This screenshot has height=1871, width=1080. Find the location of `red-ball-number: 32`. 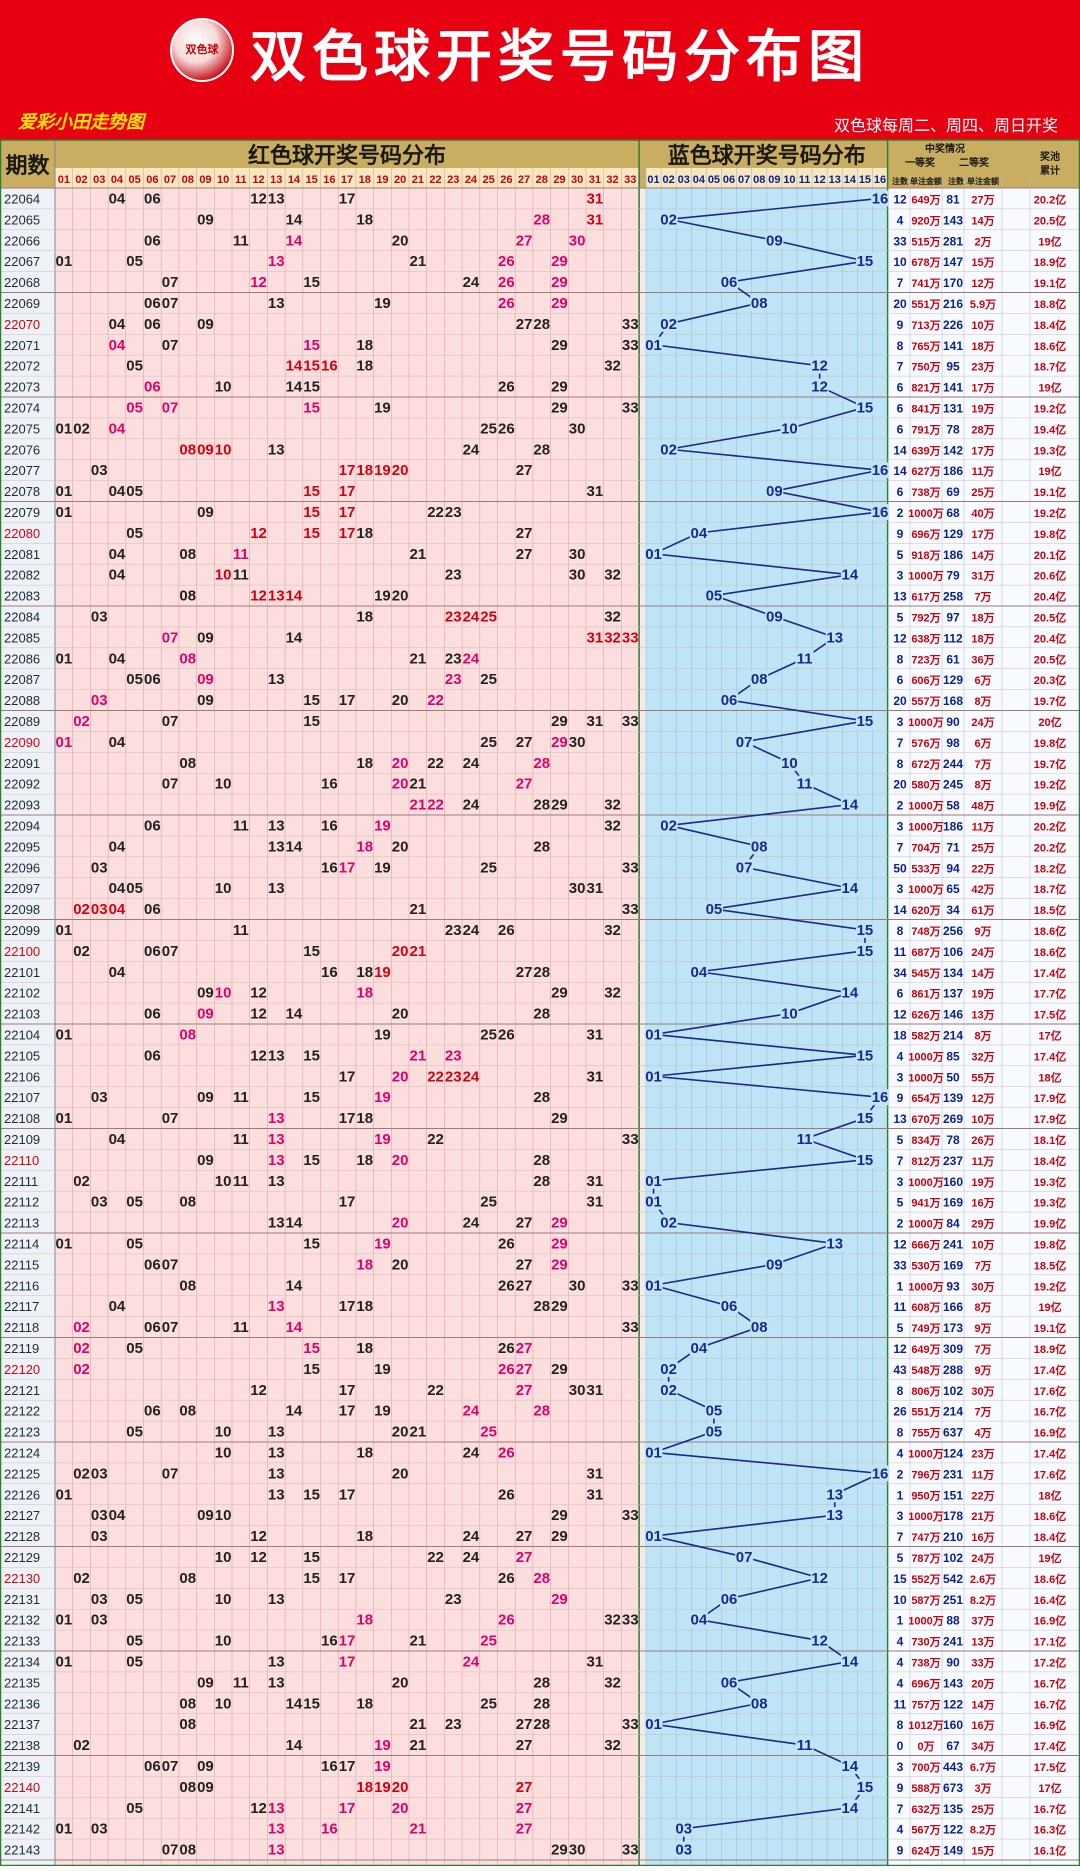

red-ball-number: 32 is located at coordinates (612, 575).